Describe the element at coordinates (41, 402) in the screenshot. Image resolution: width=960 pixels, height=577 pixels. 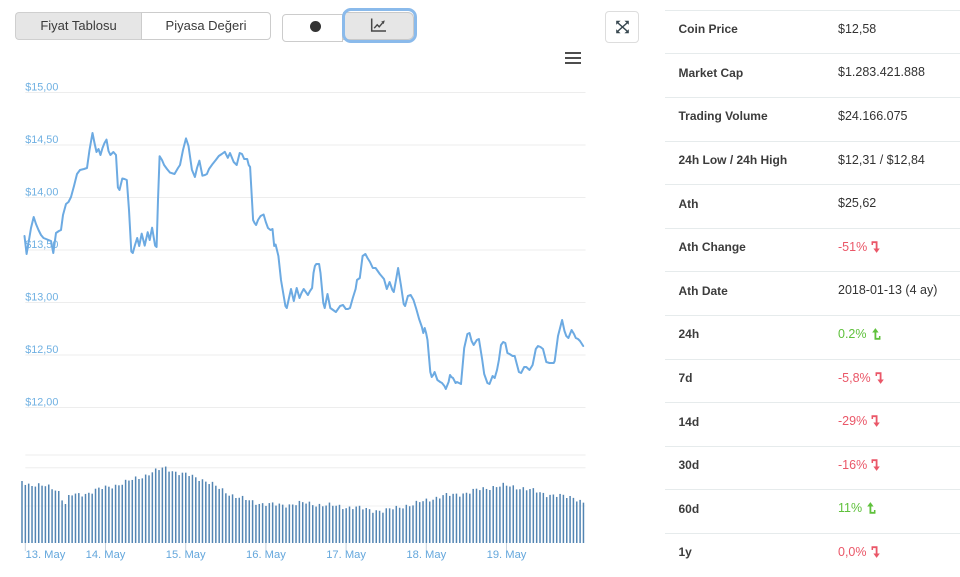
I see `svg-text: $12,00` at that location.